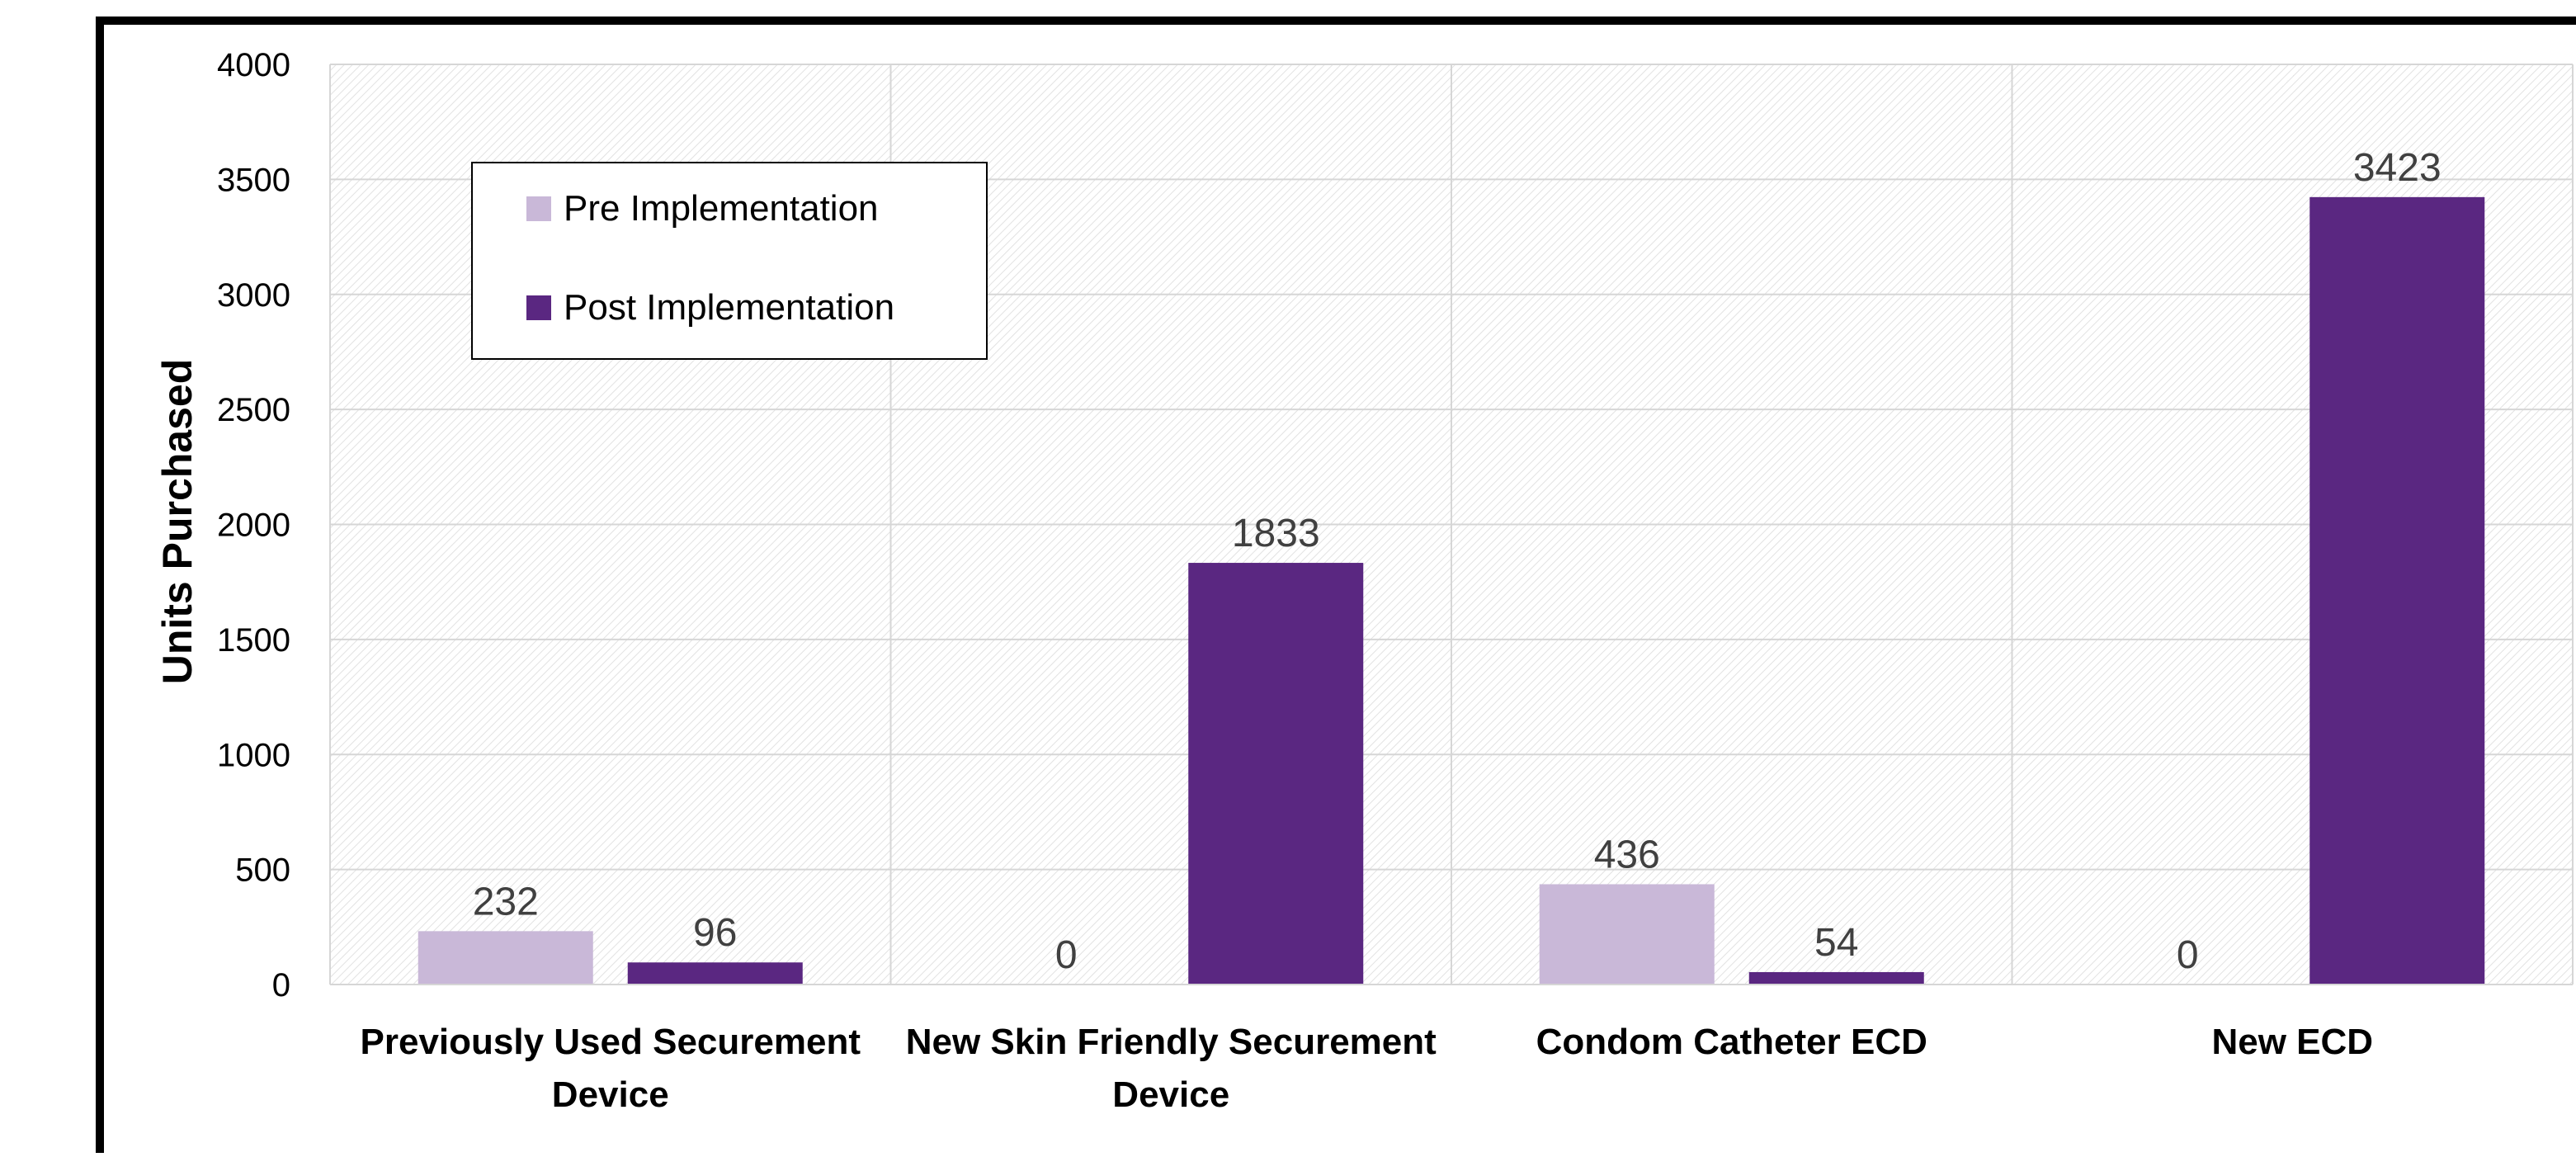 The height and width of the screenshot is (1157, 2576). Describe the element at coordinates (2397, 168) in the screenshot. I see `data-label: 3423` at that location.